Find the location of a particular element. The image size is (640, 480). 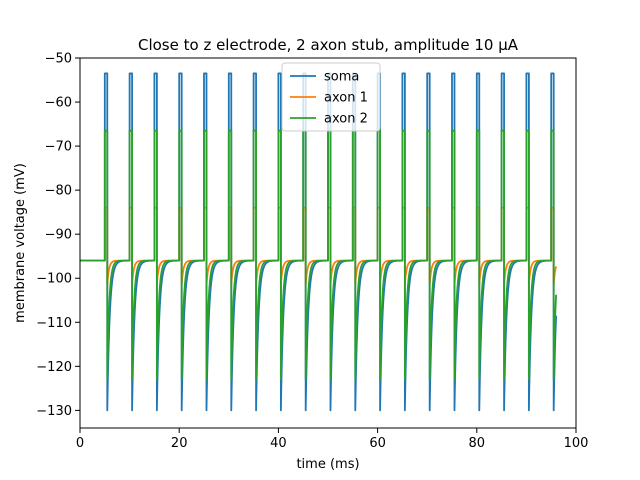

legend-label: axon 1 is located at coordinates (346, 98).